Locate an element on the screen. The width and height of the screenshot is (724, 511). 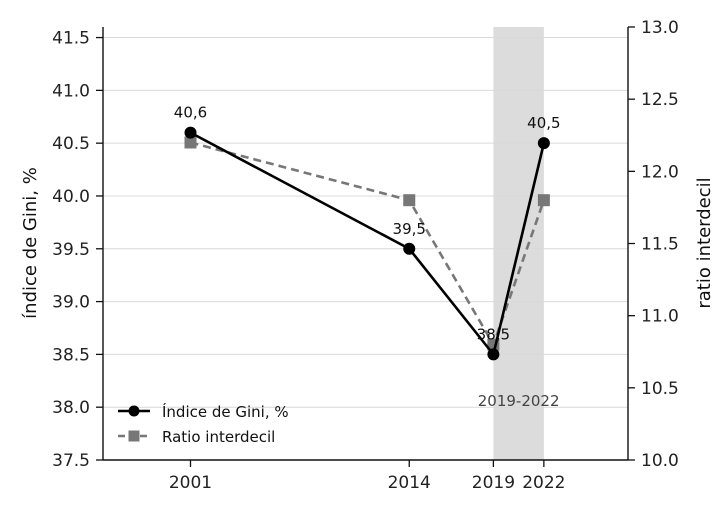
y-right-tick-label: 12.5 is located at coordinates (660, 100).